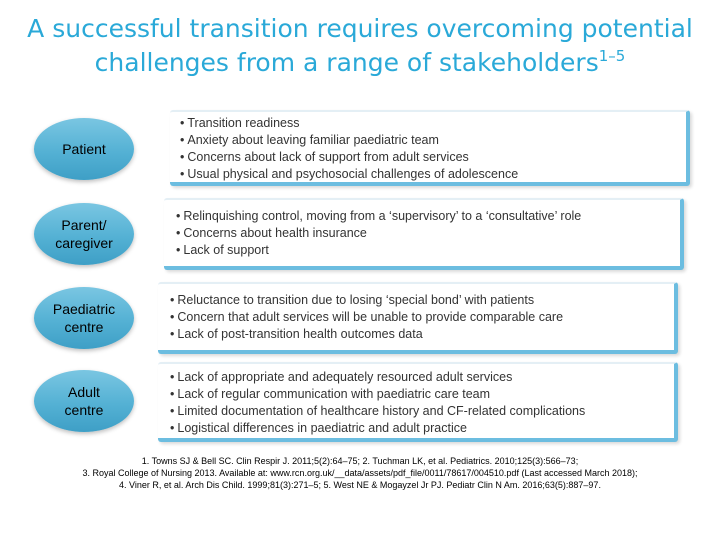 This screenshot has width=720, height=540. I want to click on title-line-2-text: challenges from a range of stakeholders, so click(346, 62).